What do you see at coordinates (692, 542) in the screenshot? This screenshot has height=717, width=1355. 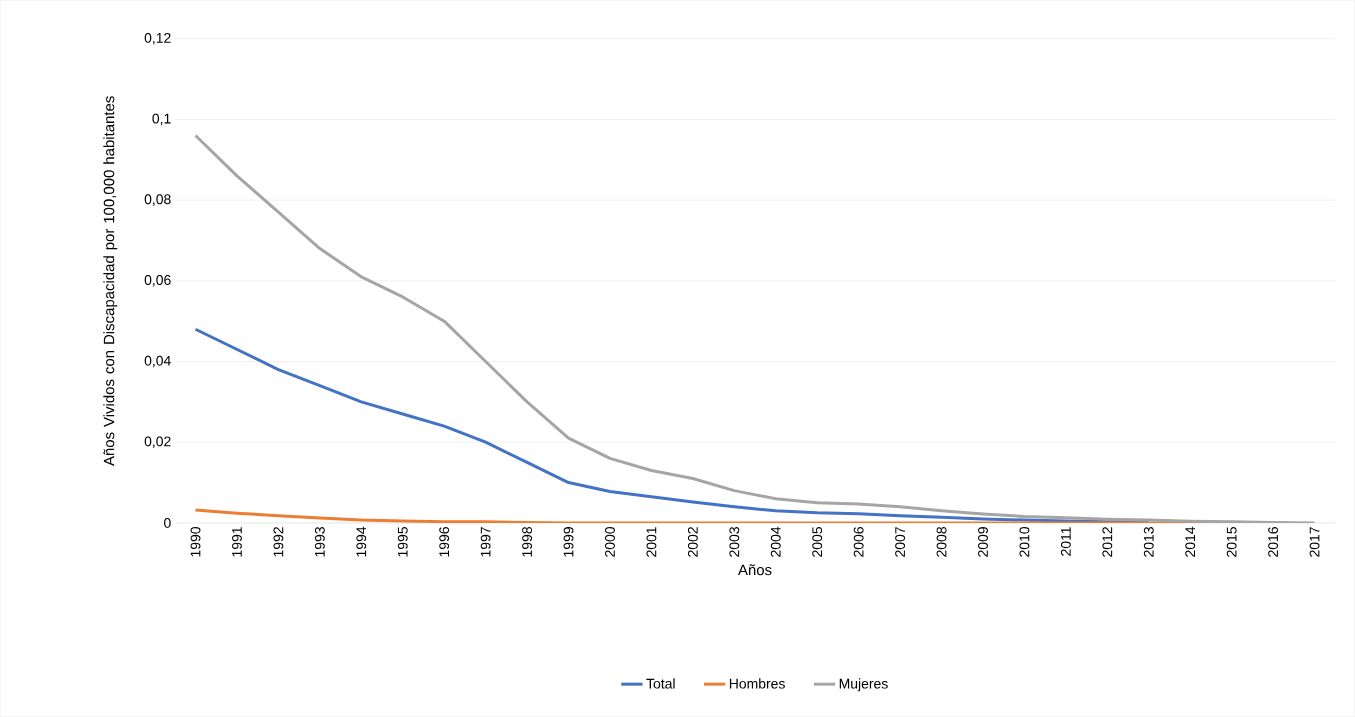 I see `x-tick-label: 2002` at bounding box center [692, 542].